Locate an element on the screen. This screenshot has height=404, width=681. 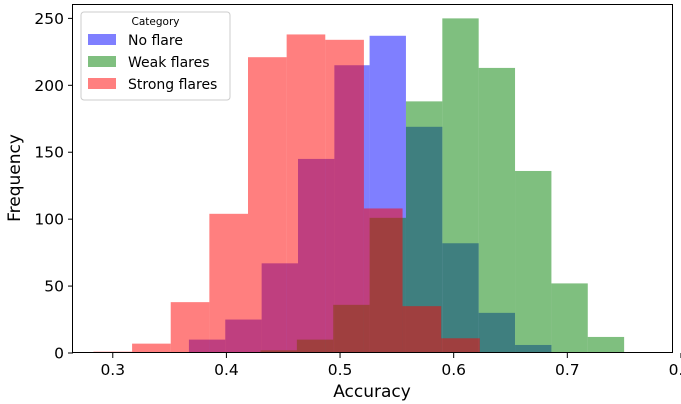
legend-label-weak-flares: Weak flares is located at coordinates (169, 63).